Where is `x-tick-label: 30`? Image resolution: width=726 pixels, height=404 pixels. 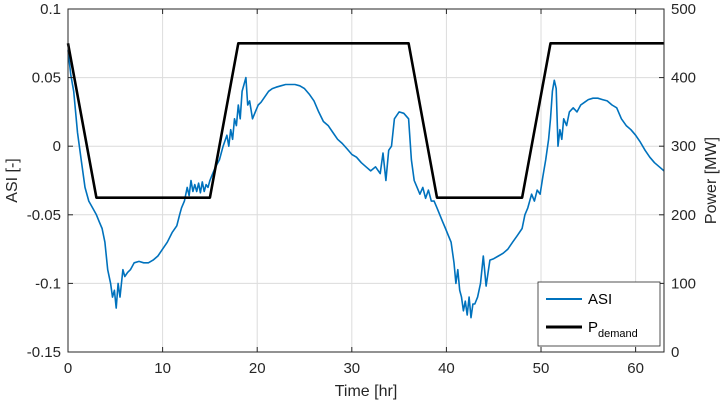
x-tick-label: 30 is located at coordinates (351, 368).